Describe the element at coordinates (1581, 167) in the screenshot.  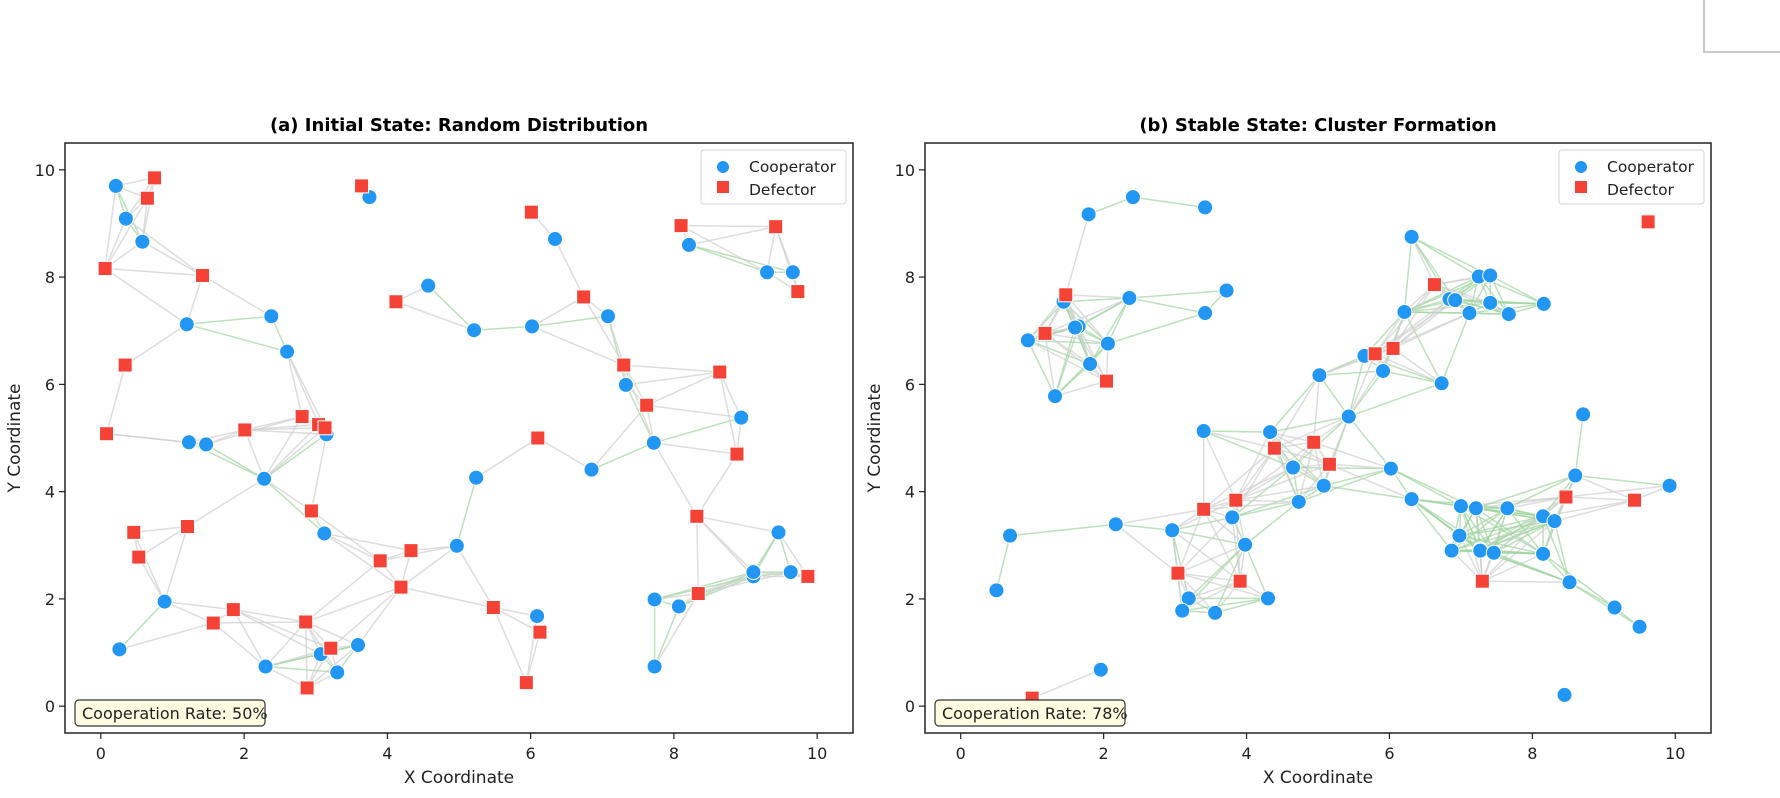
I see `legend-cooperator-marker` at that location.